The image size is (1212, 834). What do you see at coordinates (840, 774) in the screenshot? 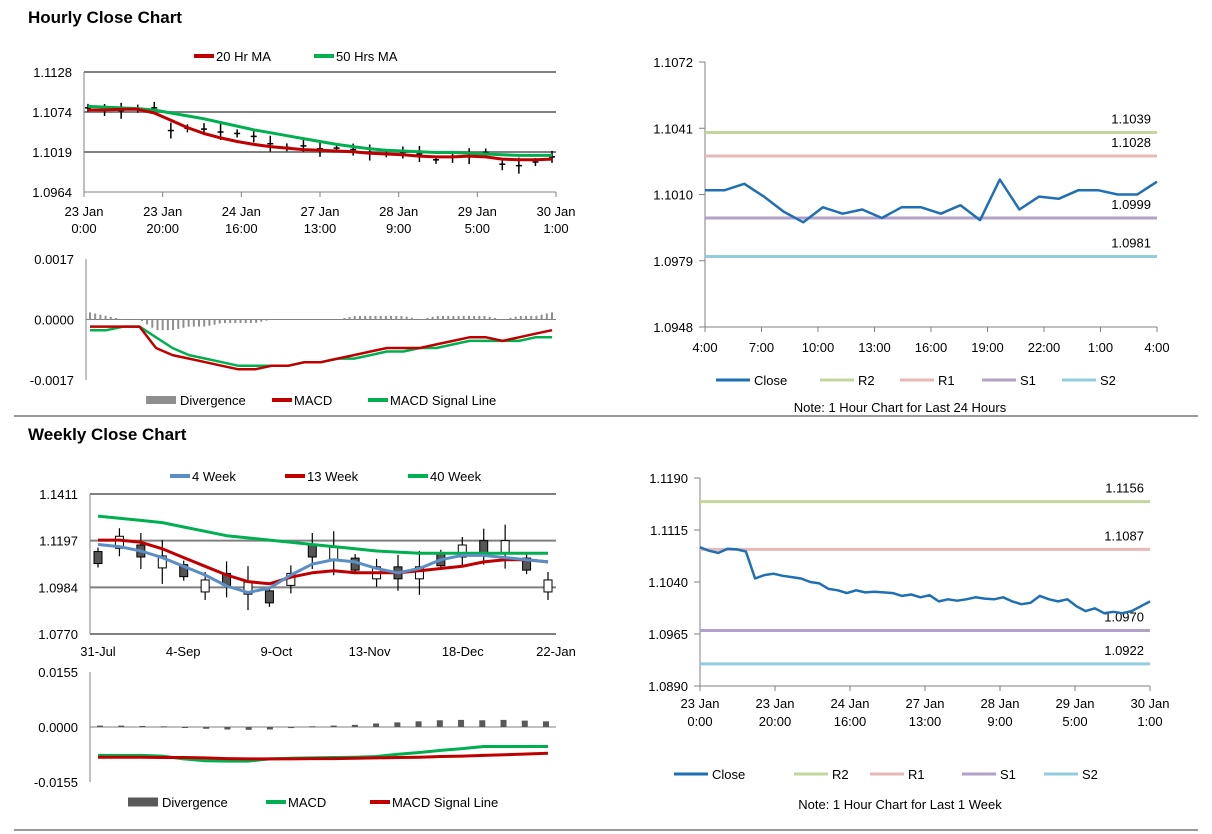
I see `legend-r2-label: R2` at bounding box center [840, 774].